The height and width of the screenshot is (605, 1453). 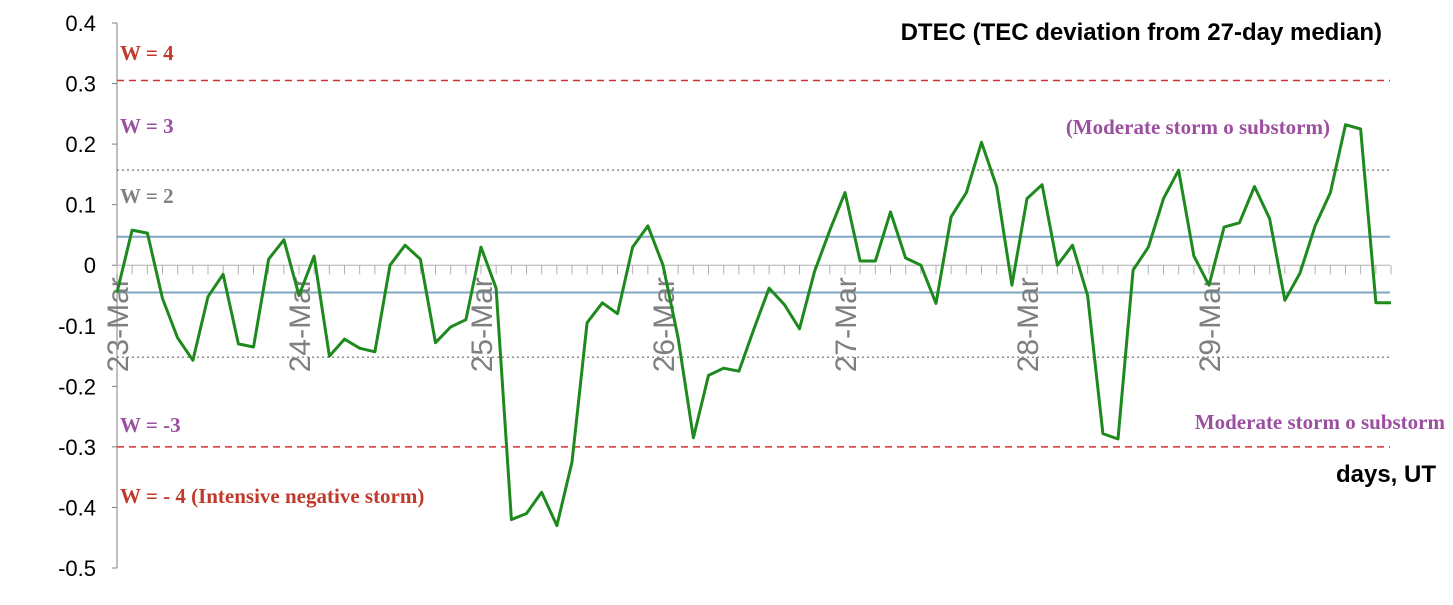 I want to click on y-tick-label: 0.2, so click(x=80, y=144).